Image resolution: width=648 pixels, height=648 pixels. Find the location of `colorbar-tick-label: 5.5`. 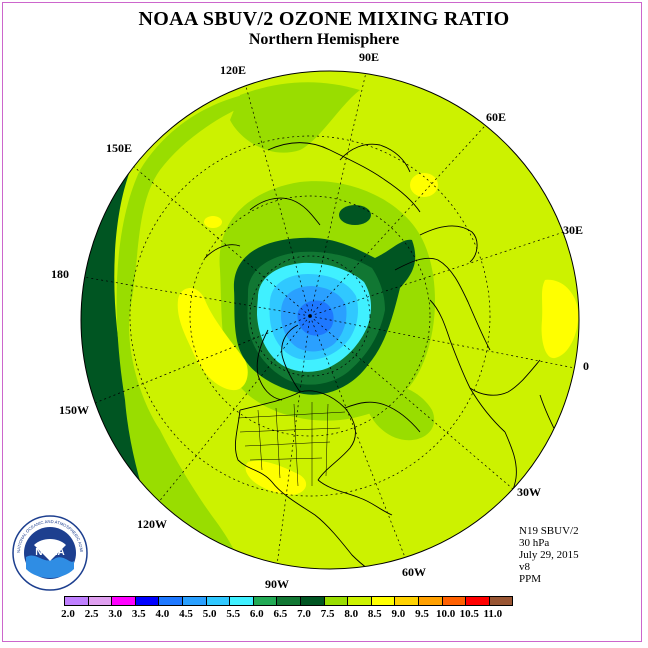

colorbar-tick-label: 5.5 is located at coordinates (233, 614).